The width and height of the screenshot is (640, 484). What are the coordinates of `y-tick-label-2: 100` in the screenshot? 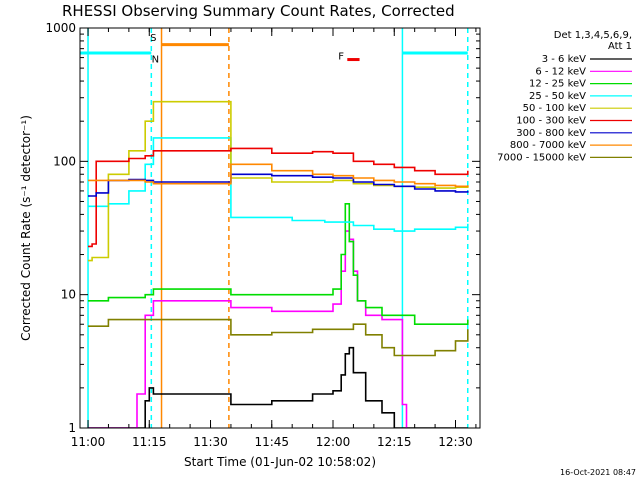 It's located at (64, 161).